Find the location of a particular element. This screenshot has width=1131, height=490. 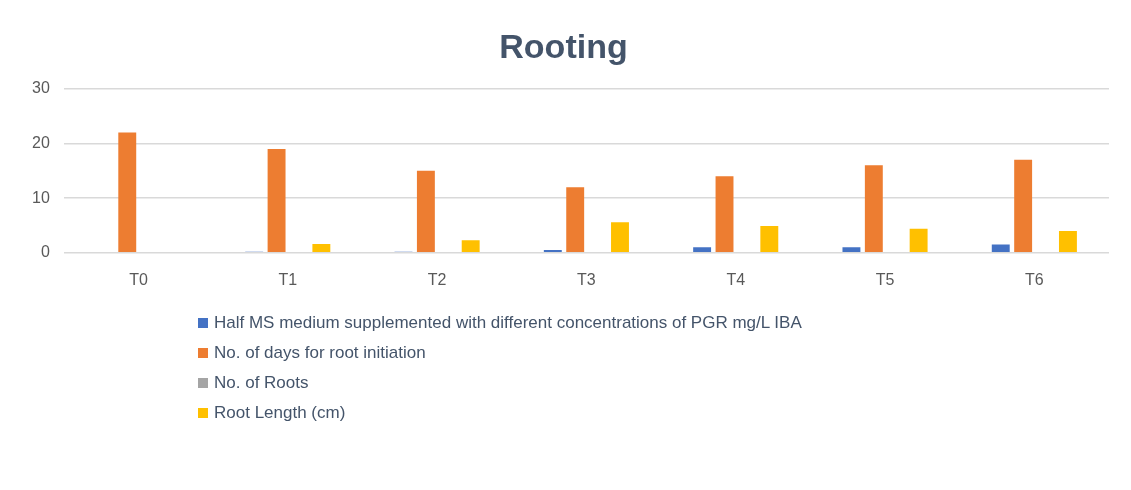

legend-label: No. of days for root initiation is located at coordinates (320, 353).